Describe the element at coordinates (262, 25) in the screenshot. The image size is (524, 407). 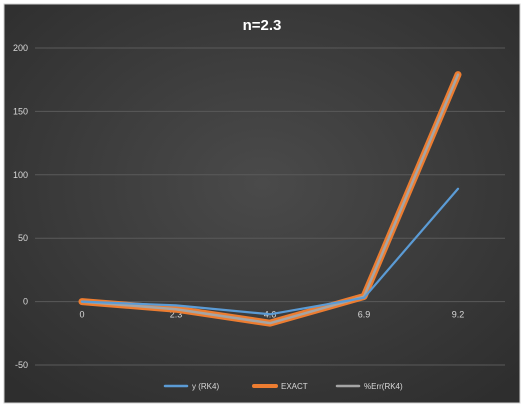
I see `chart-title: n=2.3` at that location.